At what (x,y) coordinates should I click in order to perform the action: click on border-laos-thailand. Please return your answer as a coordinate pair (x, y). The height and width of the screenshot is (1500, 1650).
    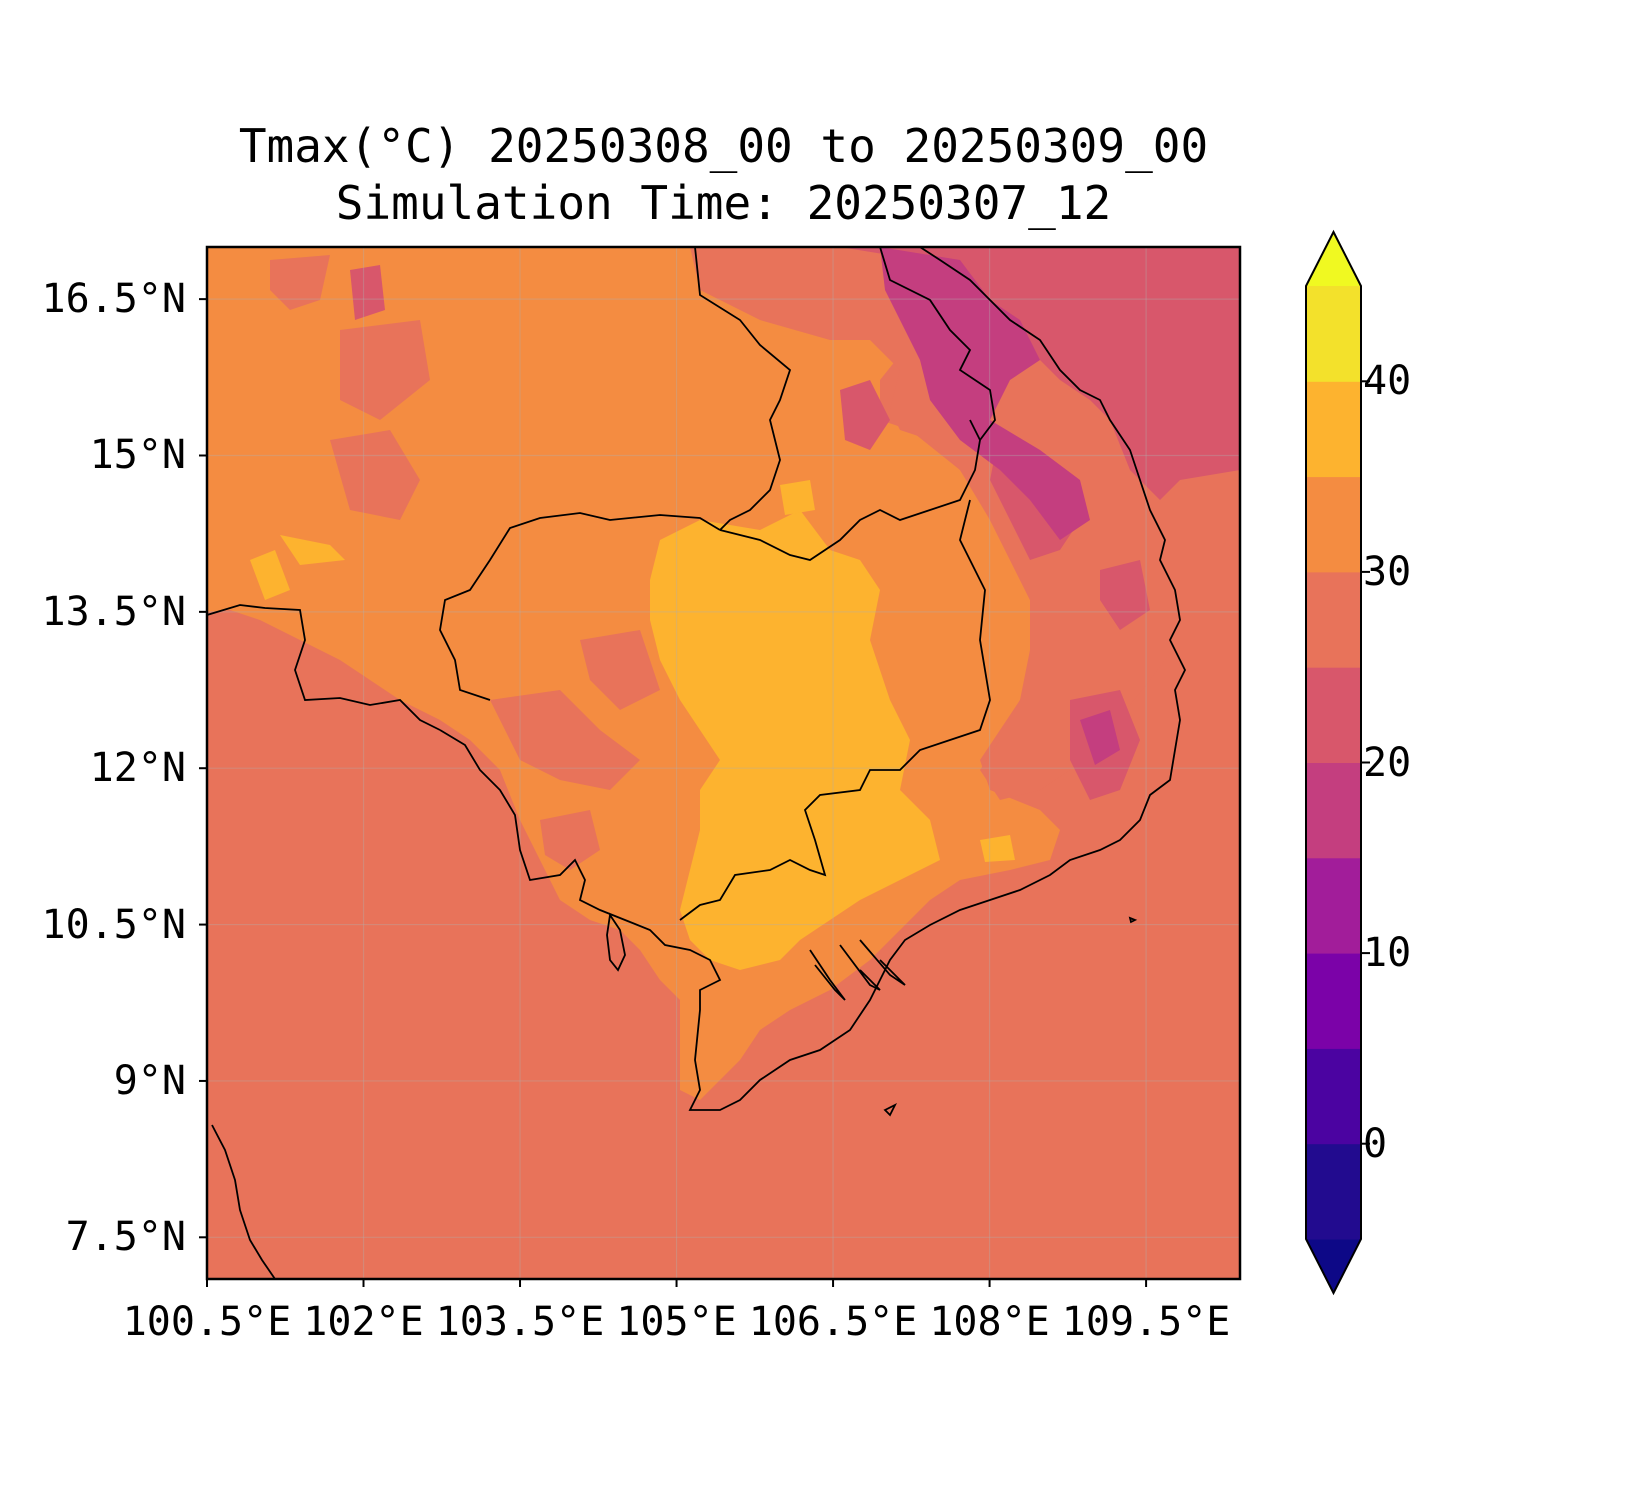
    Looking at the image, I should click on (743, 389).